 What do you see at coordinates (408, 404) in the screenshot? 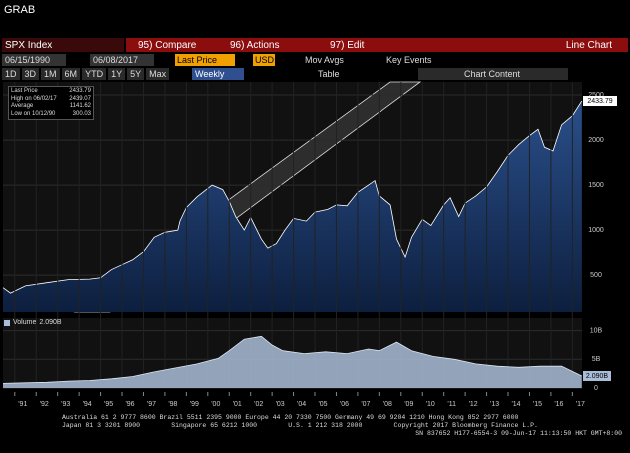
I see `x-tick-label: '09` at bounding box center [408, 404].